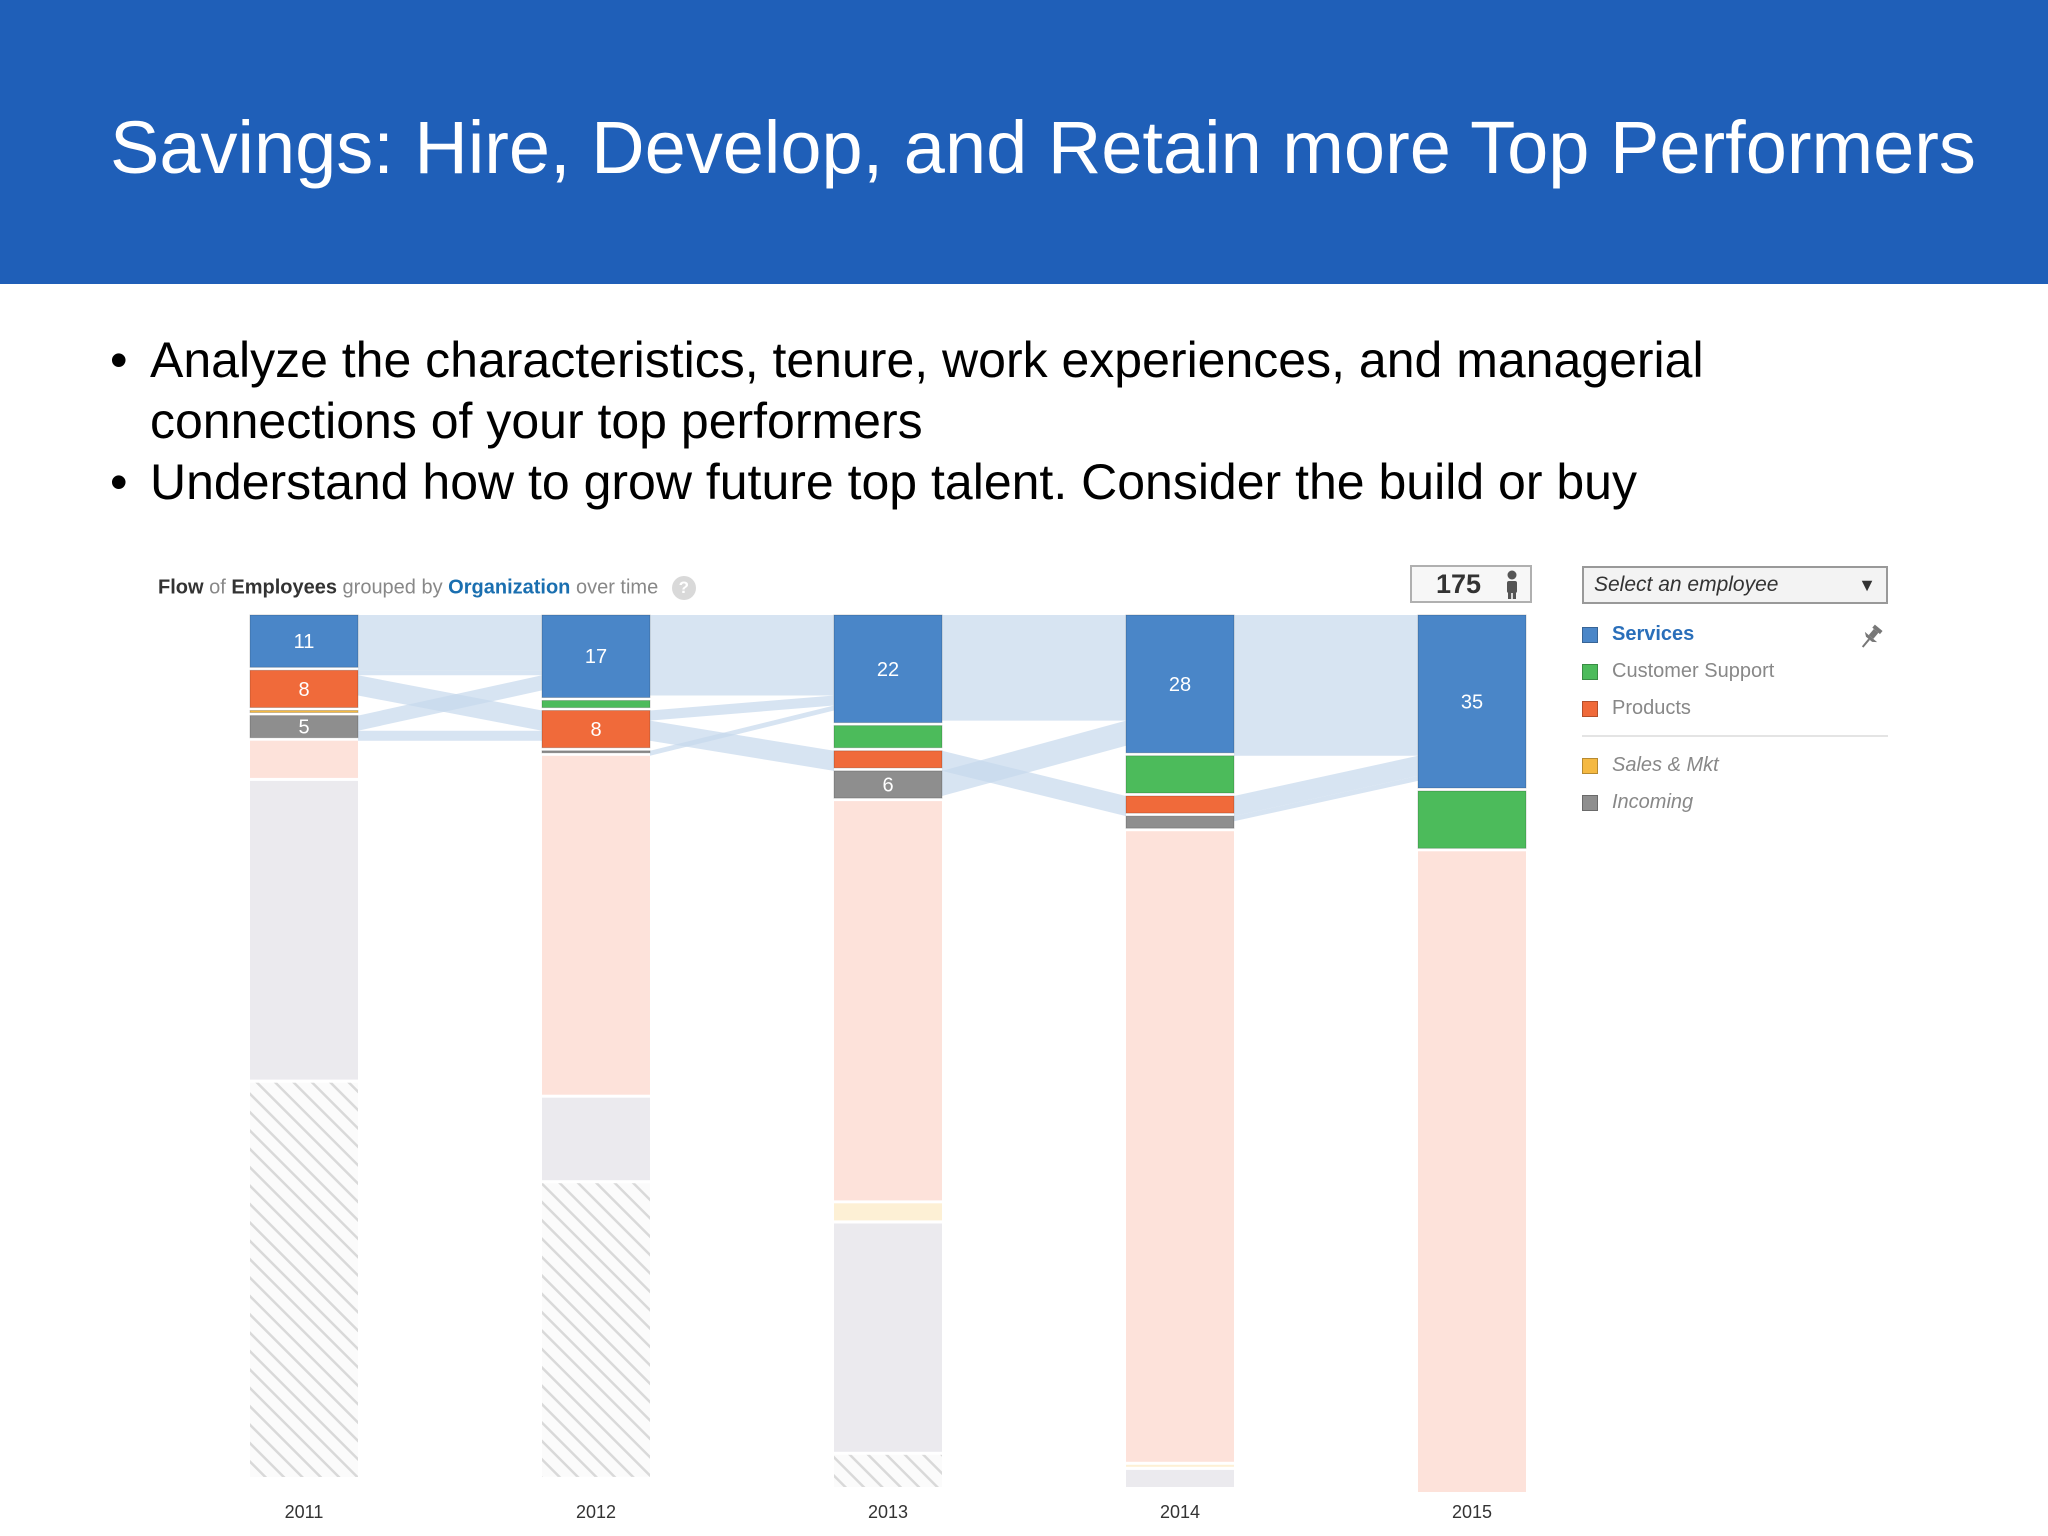  I want to click on bar-value-label: 5, so click(303, 728).